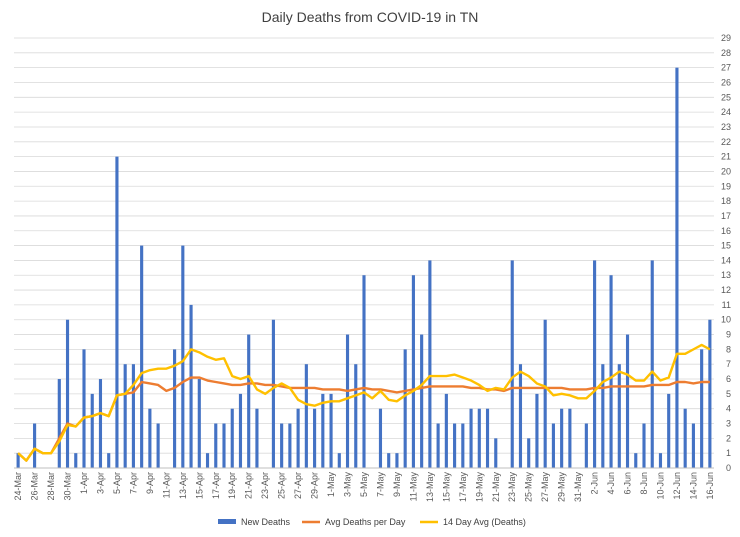 This screenshot has width=740, height=537. Describe the element at coordinates (413, 487) in the screenshot. I see `x-tick-label: 11-May` at that location.